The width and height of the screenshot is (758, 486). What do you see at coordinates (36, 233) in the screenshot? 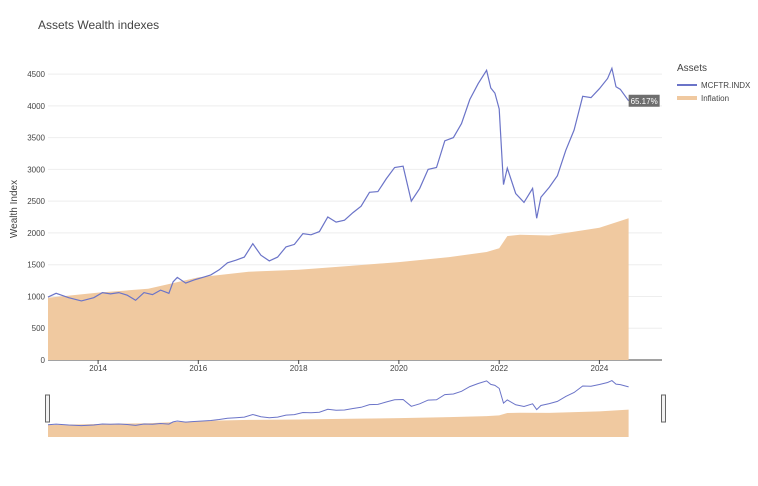
I see `y-tick-label: 2000` at bounding box center [36, 233].